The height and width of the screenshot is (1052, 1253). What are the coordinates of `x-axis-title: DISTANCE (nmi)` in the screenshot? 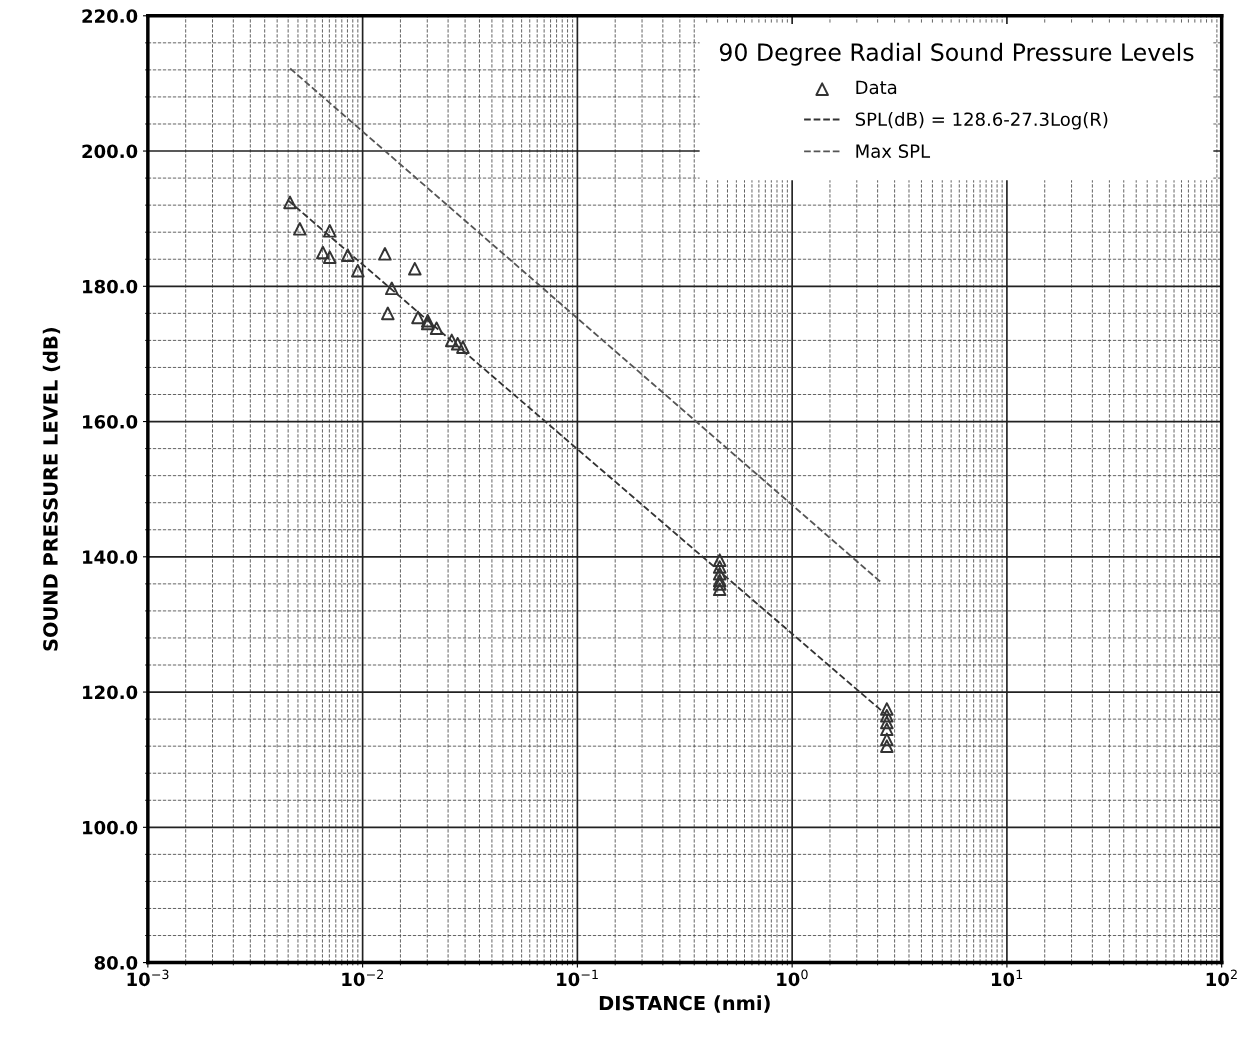 It's located at (684, 1004).